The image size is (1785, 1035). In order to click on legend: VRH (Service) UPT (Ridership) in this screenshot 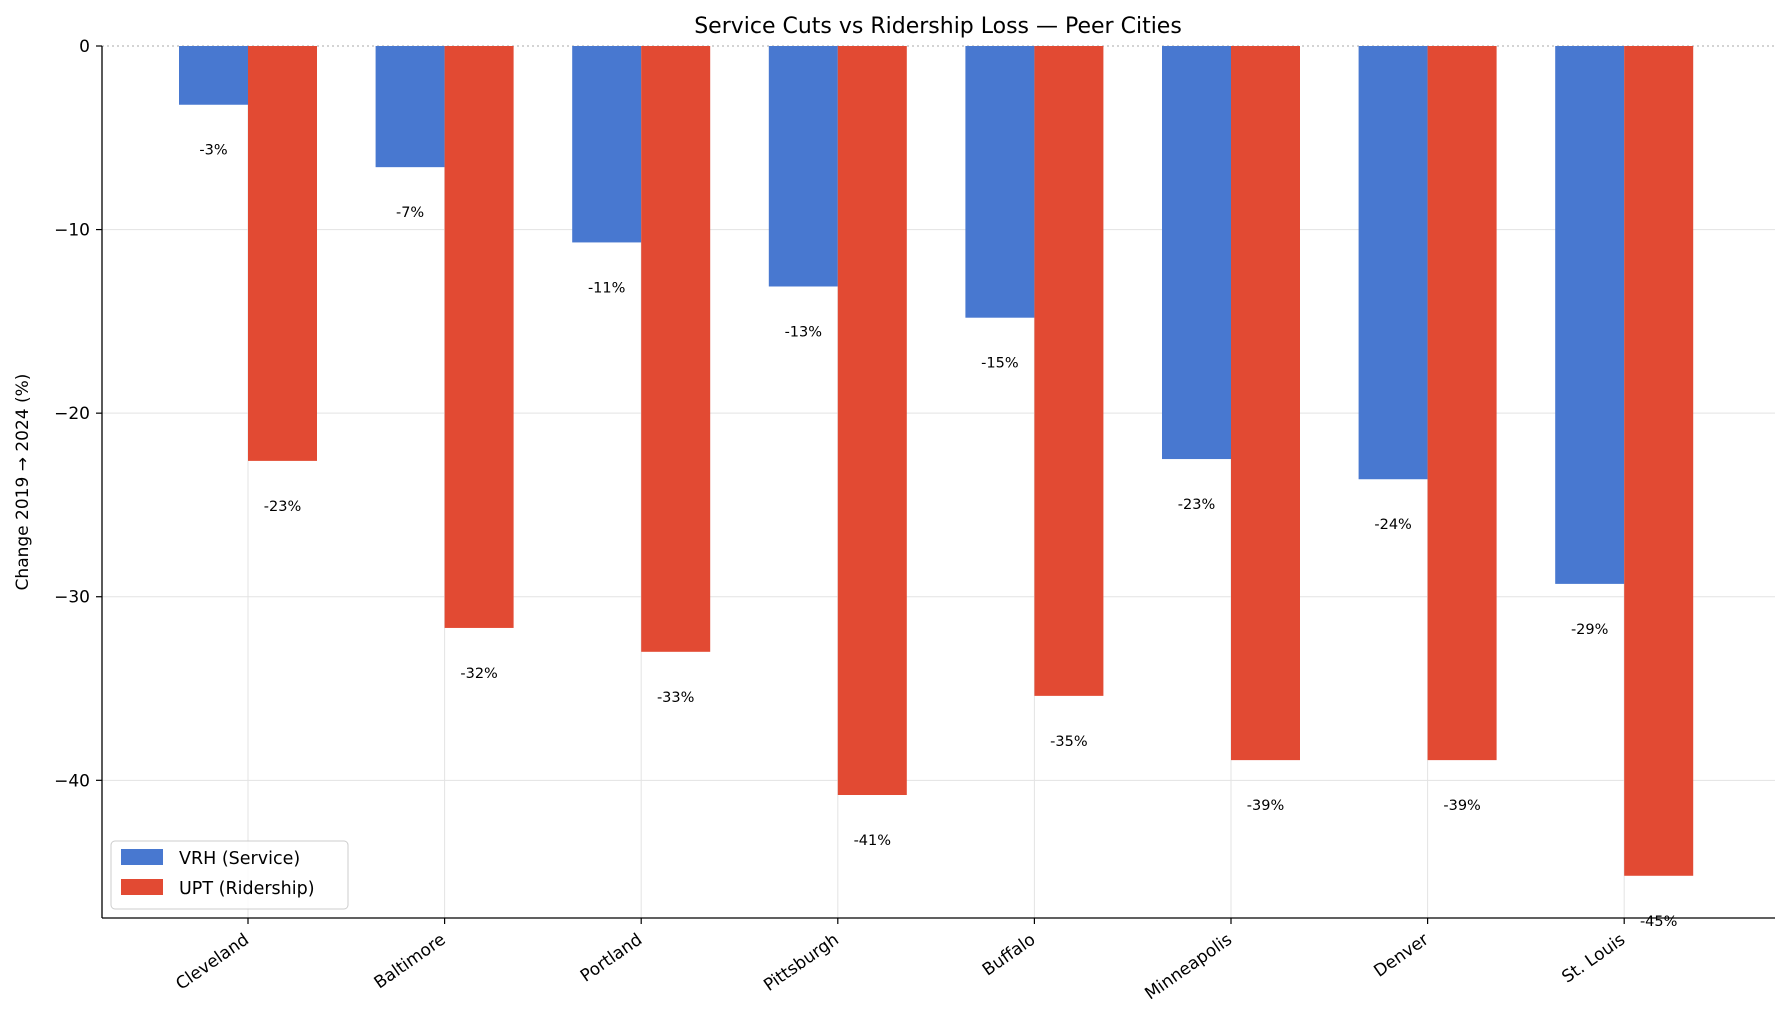, I will do `click(229, 875)`.